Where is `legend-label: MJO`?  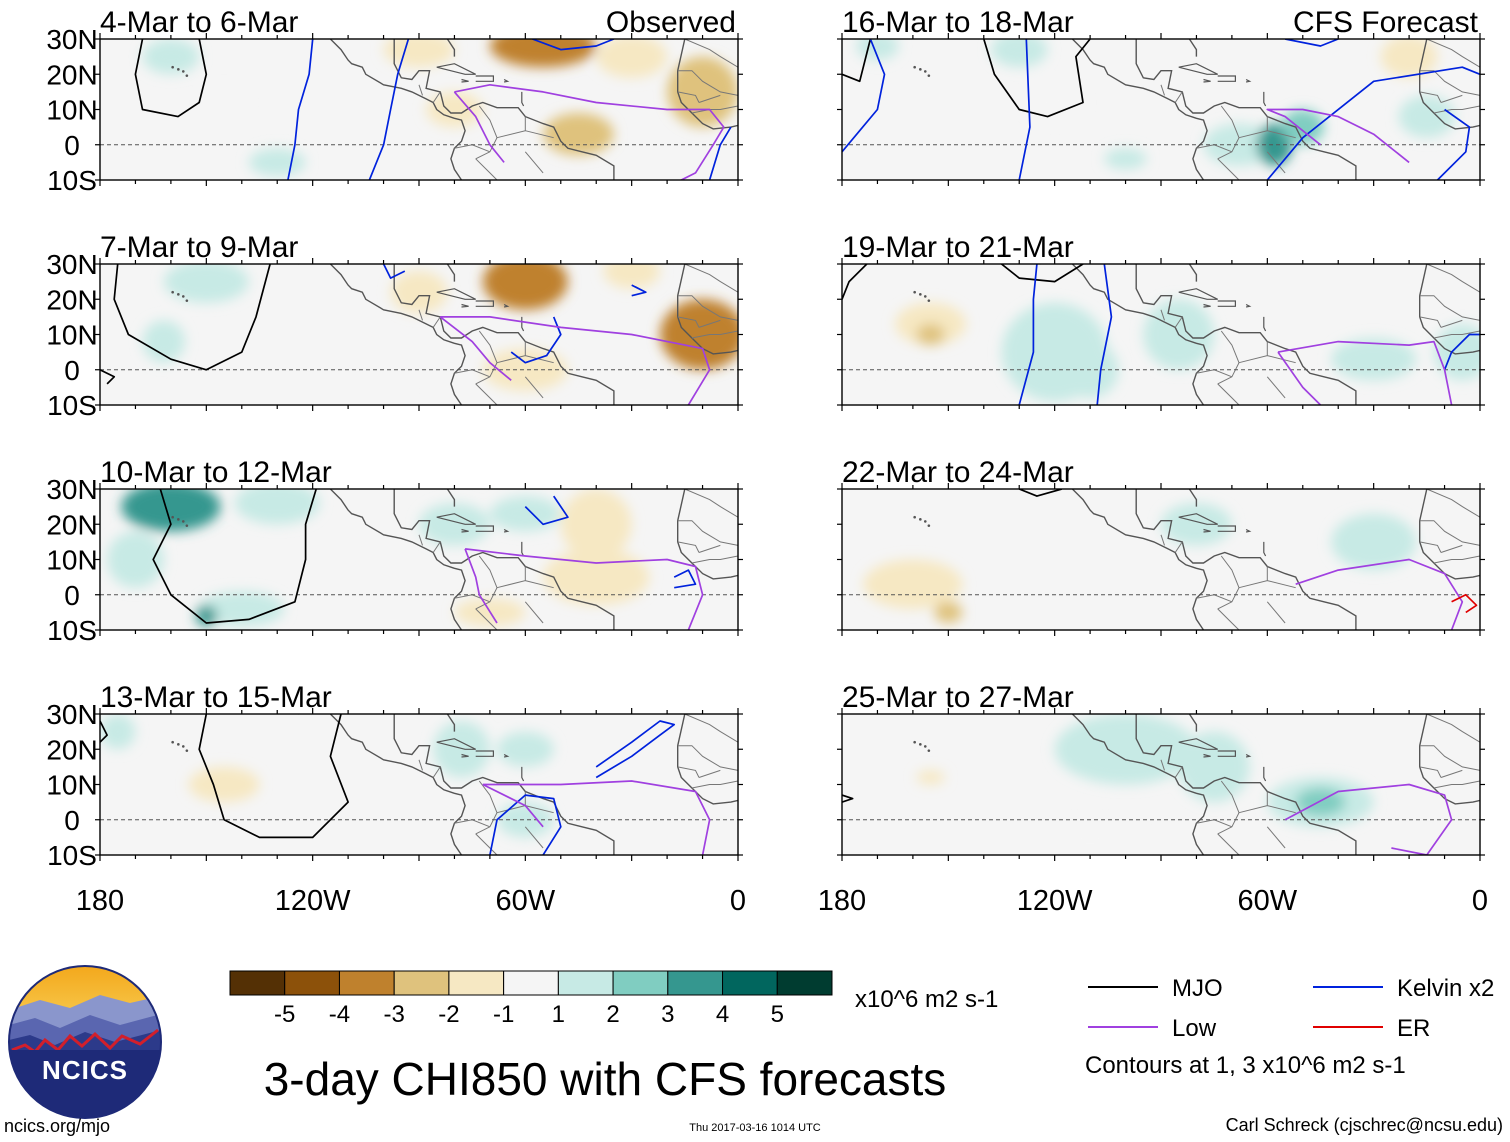 legend-label: MJO is located at coordinates (1197, 988).